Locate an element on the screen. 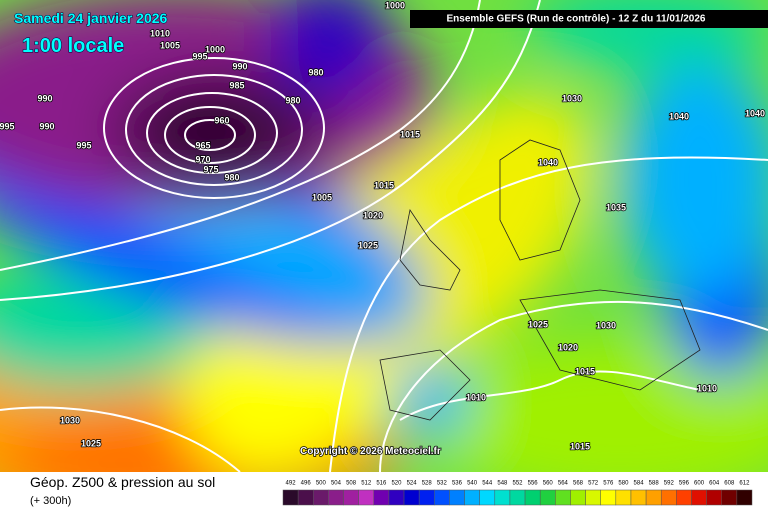 The height and width of the screenshot is (512, 768). legend-label: 584 is located at coordinates (639, 484).